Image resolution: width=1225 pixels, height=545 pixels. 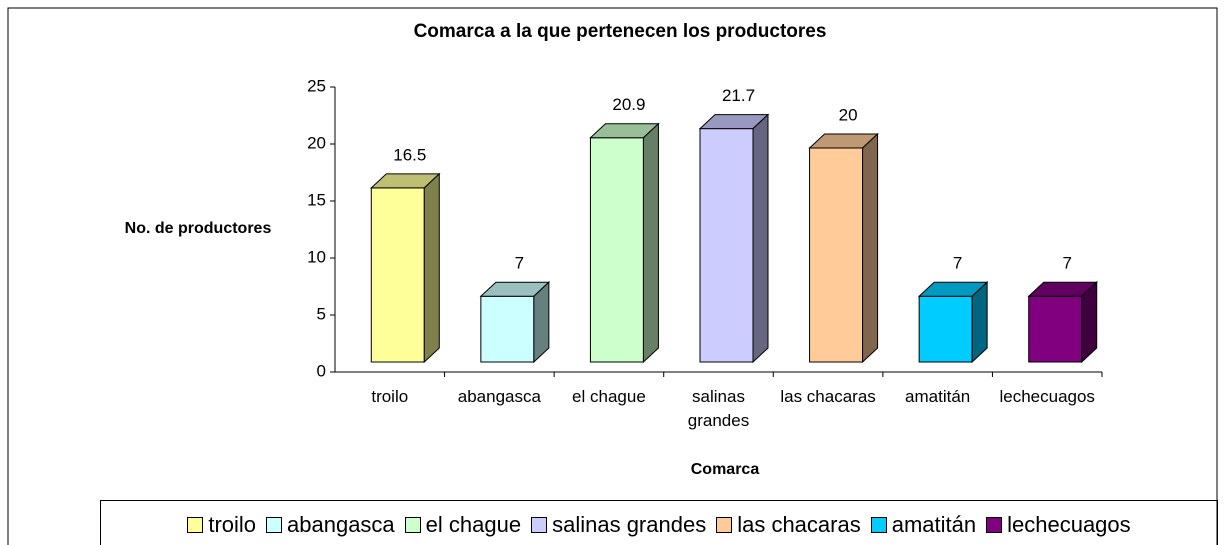 What do you see at coordinates (232, 524) in the screenshot?
I see `legend-label: troilo` at bounding box center [232, 524].